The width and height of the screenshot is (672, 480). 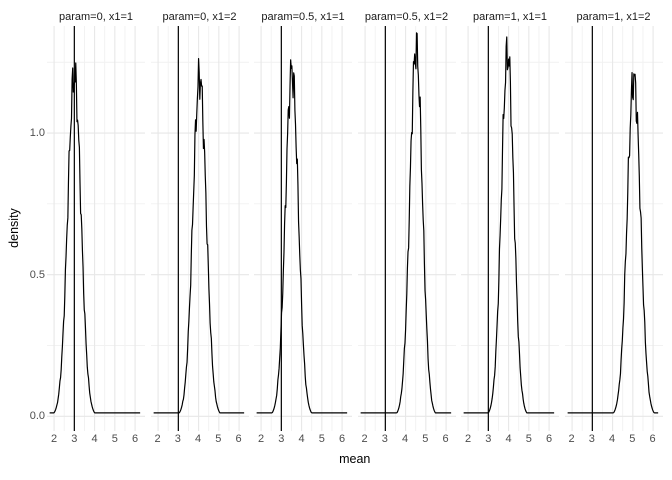 I want to click on facet-strip-label: param=0, x1=2, so click(x=199, y=17).